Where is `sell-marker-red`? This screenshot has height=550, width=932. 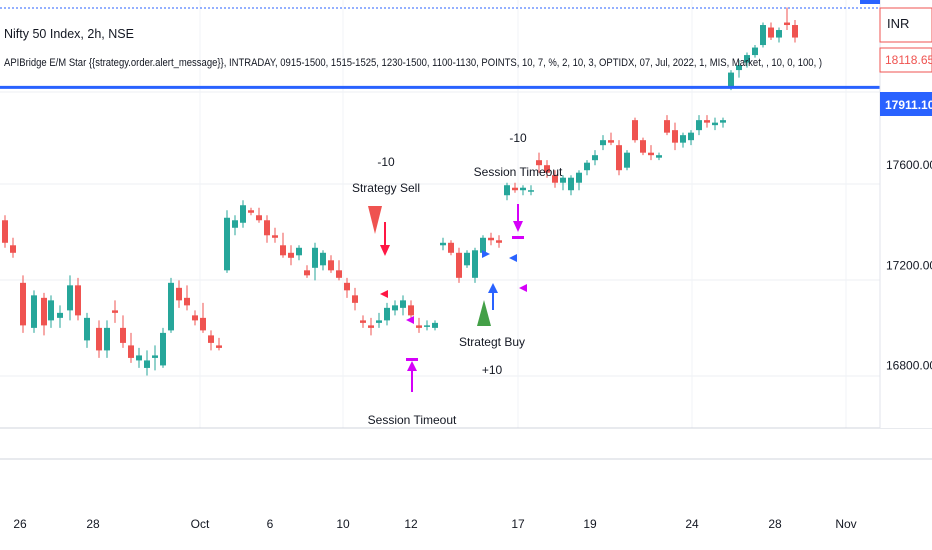
sell-marker-red is located at coordinates (384, 294).